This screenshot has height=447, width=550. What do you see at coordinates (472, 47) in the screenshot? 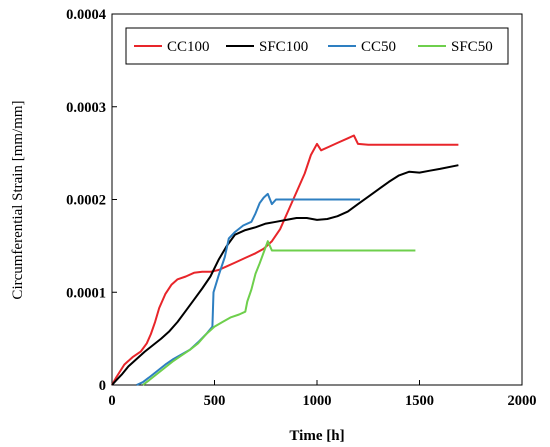
I see `legend-label-sfc50: SFC50` at bounding box center [472, 47].